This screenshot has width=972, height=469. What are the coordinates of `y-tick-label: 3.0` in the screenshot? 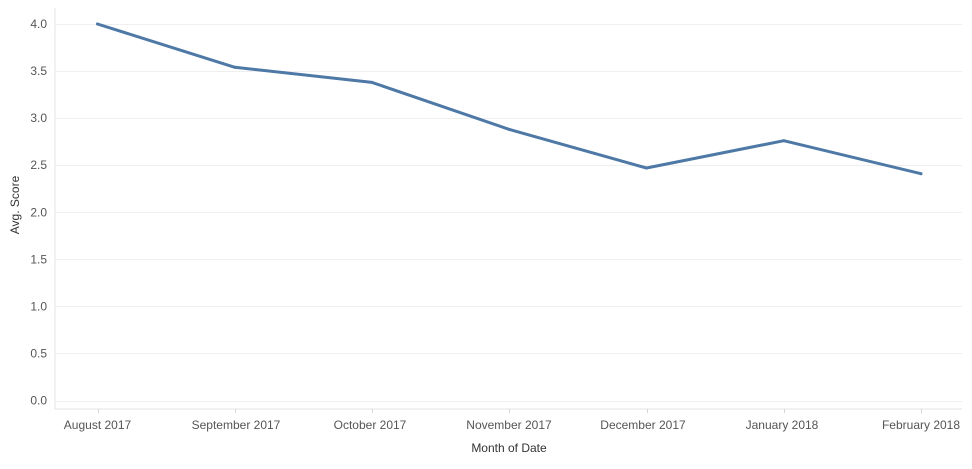 It's located at (38, 118).